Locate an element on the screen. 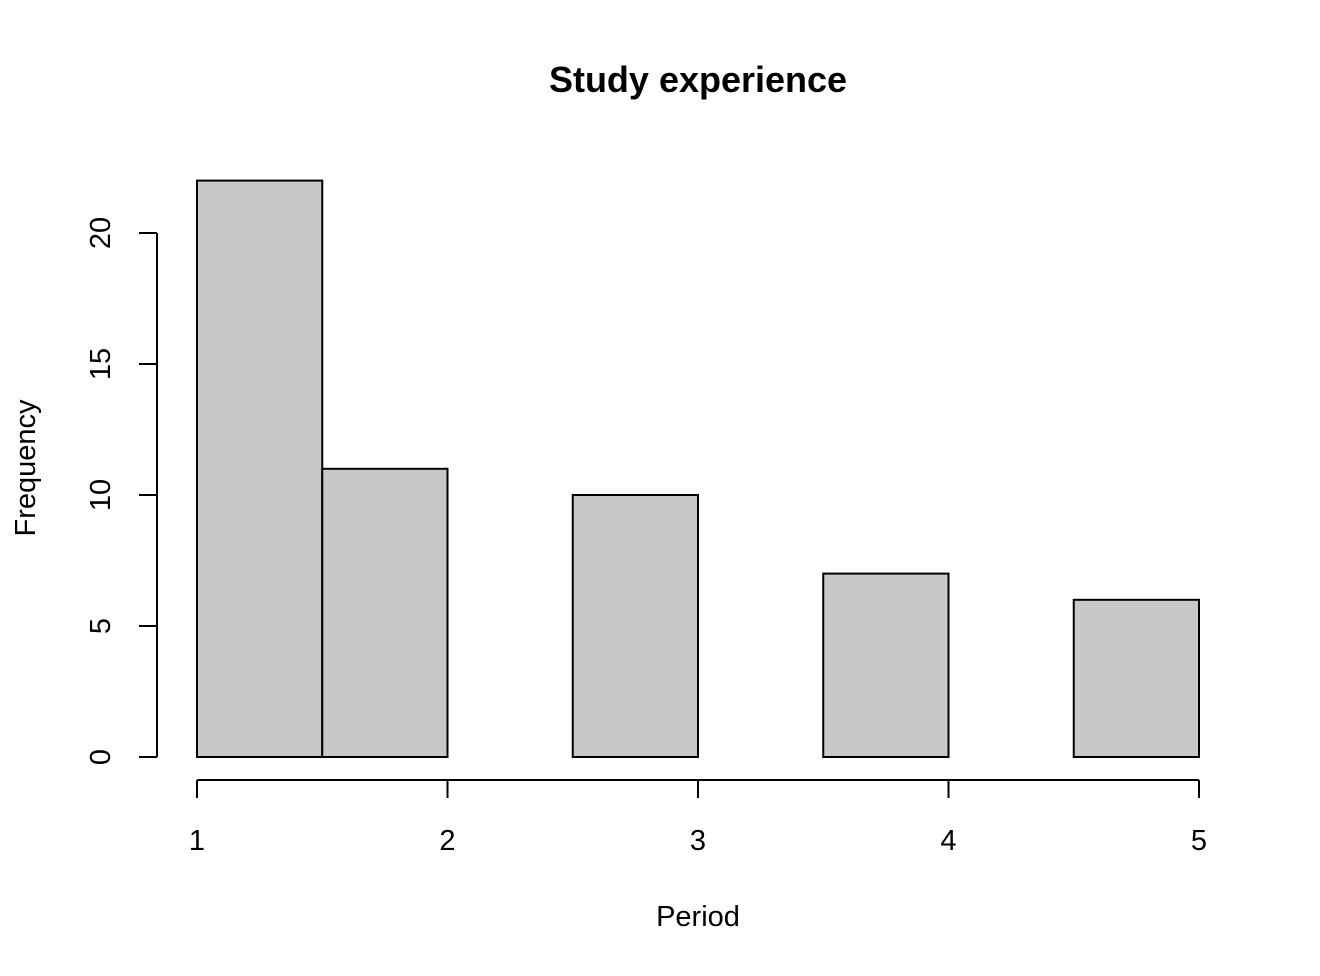 Image resolution: width=1320 pixels, height=976 pixels. y-tick-label-15: 15 is located at coordinates (101, 364).